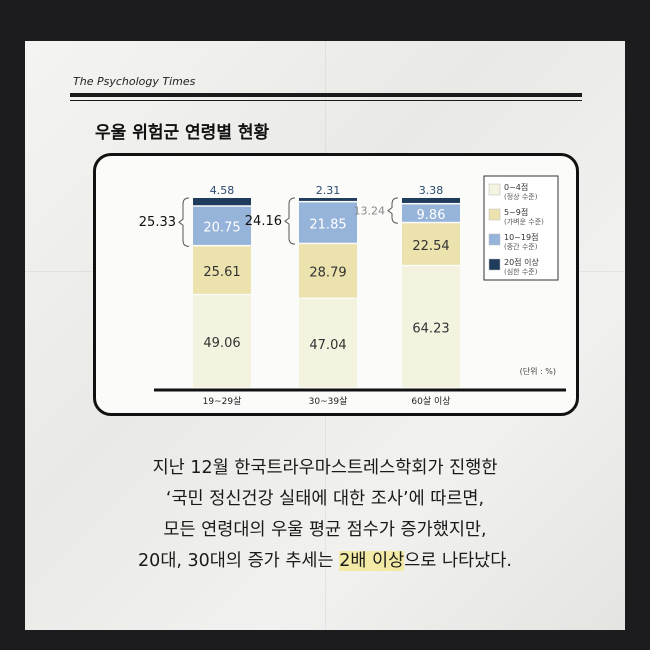 The width and height of the screenshot is (650, 650). What do you see at coordinates (222, 190) in the screenshot?
I see `data-label: 4.58` at bounding box center [222, 190].